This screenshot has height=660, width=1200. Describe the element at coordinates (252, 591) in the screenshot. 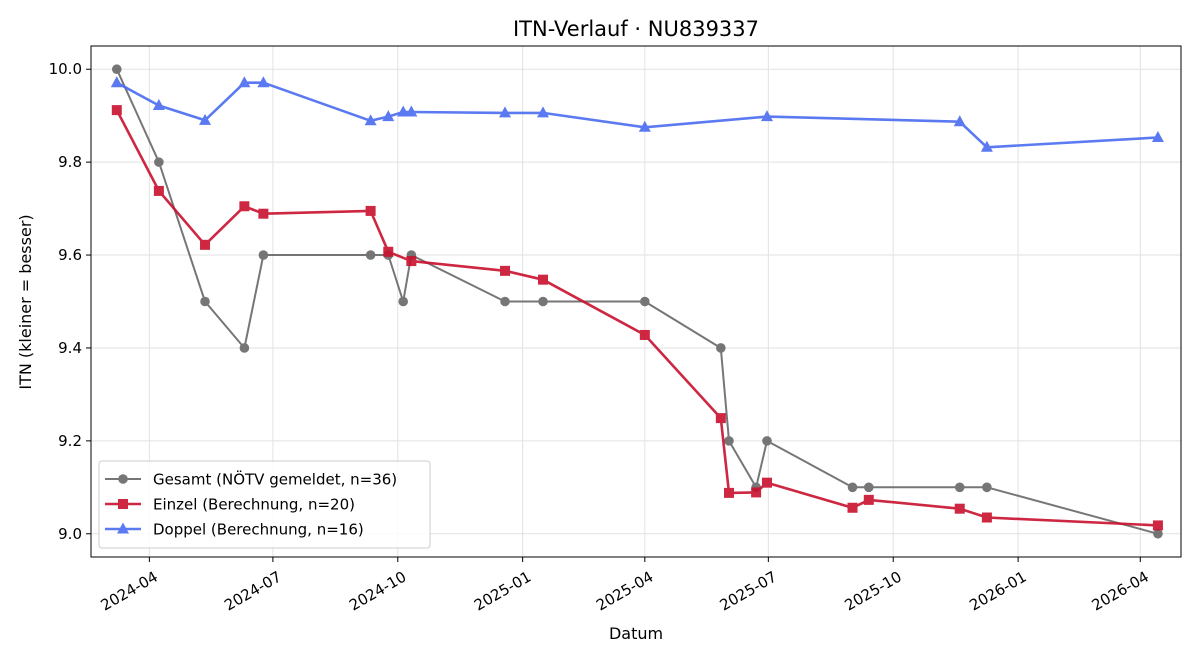

I see `x-tick-label: 2024-07` at that location.